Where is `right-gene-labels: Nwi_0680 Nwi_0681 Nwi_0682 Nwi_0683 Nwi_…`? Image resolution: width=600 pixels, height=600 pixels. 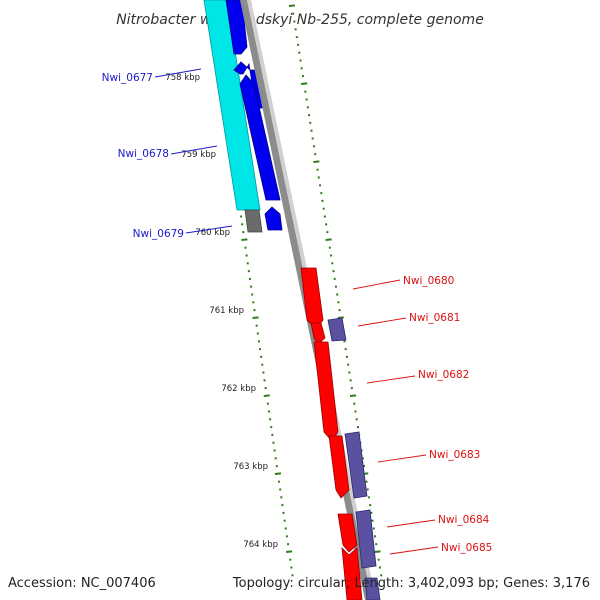 right-gene-labels: Nwi_0680 Nwi_0681 Nwi_0682 Nwi_0683 Nwi_… is located at coordinates (422, 415).